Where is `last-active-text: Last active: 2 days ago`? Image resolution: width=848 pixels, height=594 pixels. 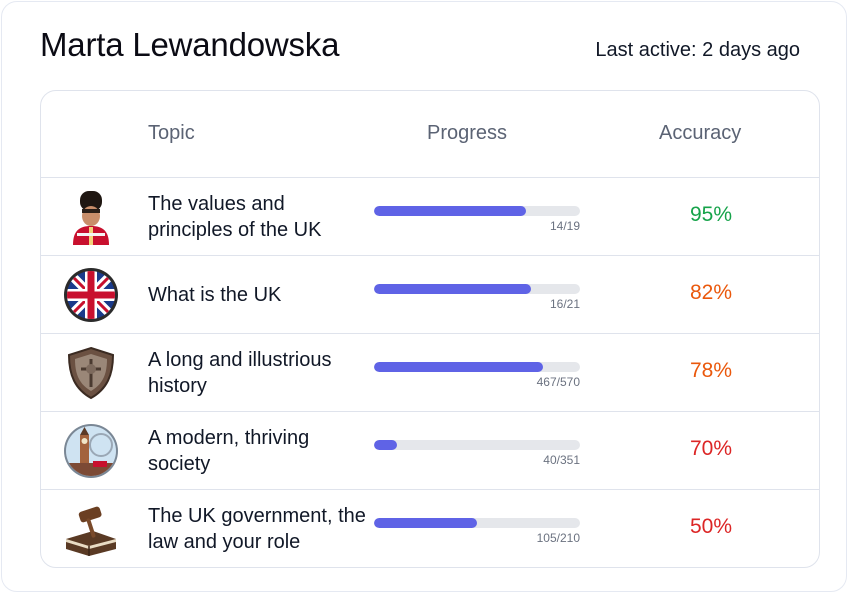
last-active-text: Last active: 2 days ago is located at coordinates (697, 50).